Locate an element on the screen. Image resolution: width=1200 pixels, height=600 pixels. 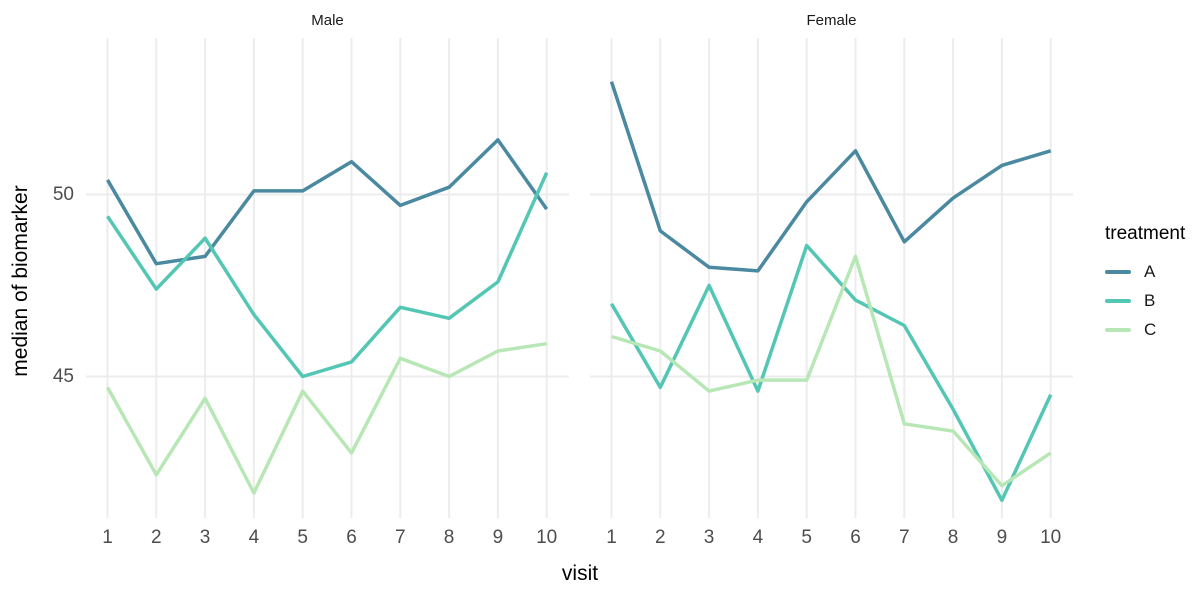
series-line-B is located at coordinates (327, 275).